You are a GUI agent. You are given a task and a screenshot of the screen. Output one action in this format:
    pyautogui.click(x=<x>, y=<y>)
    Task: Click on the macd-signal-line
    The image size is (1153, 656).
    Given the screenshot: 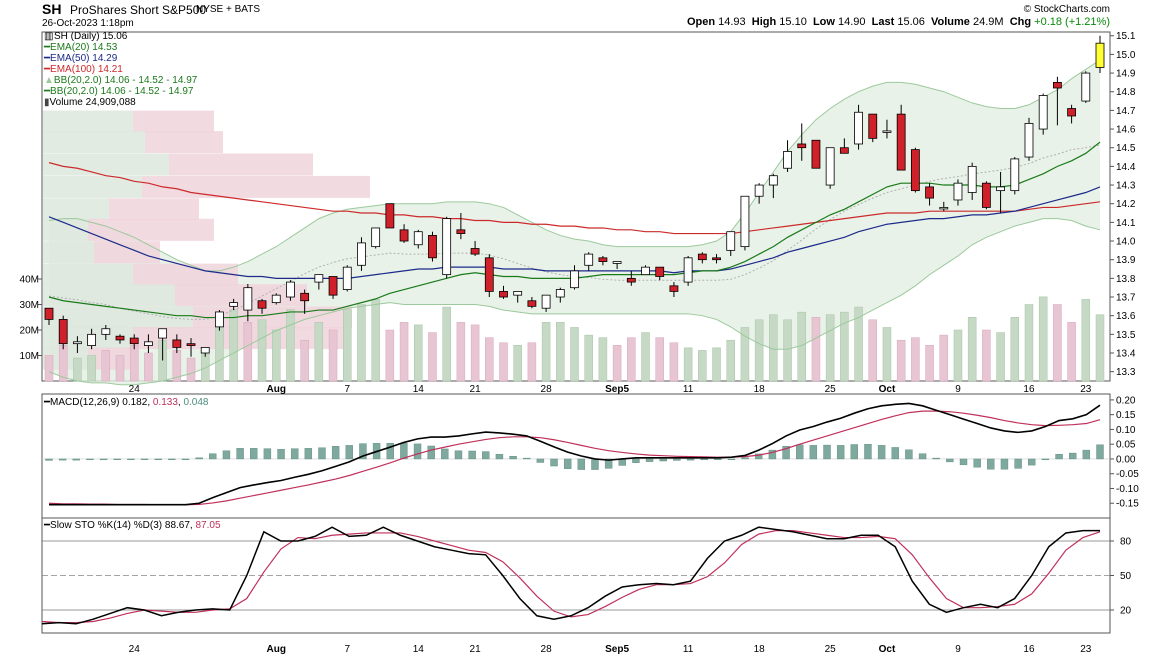 What is the action you would take?
    pyautogui.click(x=574, y=458)
    